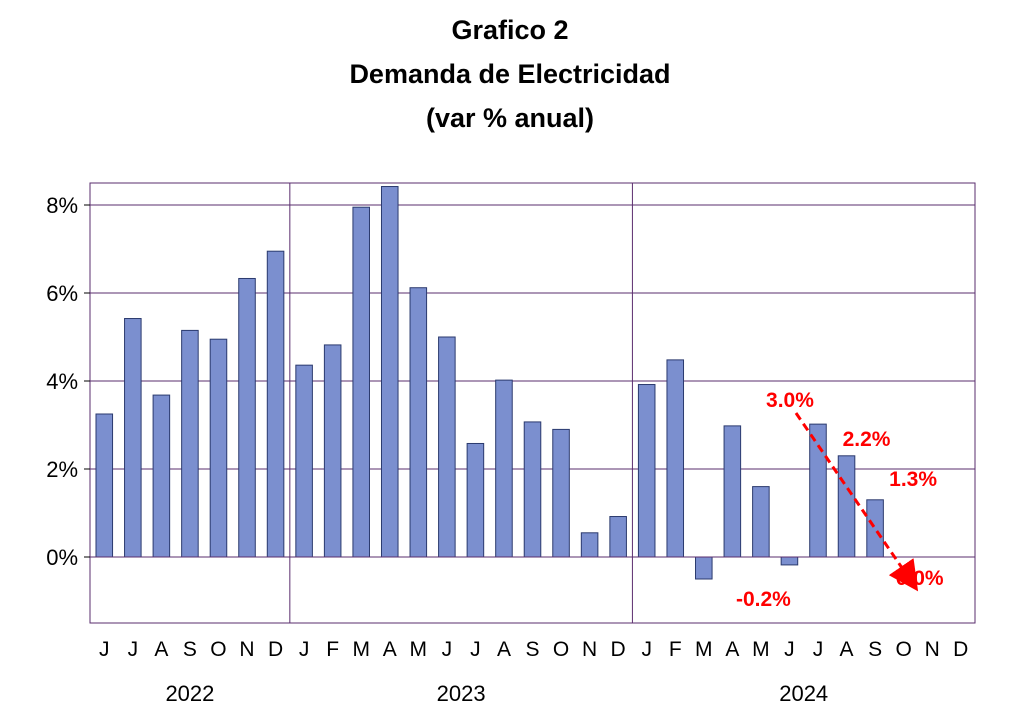 This screenshot has height=719, width=1020. What do you see at coordinates (867, 439) in the screenshot?
I see `annotation-label: 2.2%` at bounding box center [867, 439].